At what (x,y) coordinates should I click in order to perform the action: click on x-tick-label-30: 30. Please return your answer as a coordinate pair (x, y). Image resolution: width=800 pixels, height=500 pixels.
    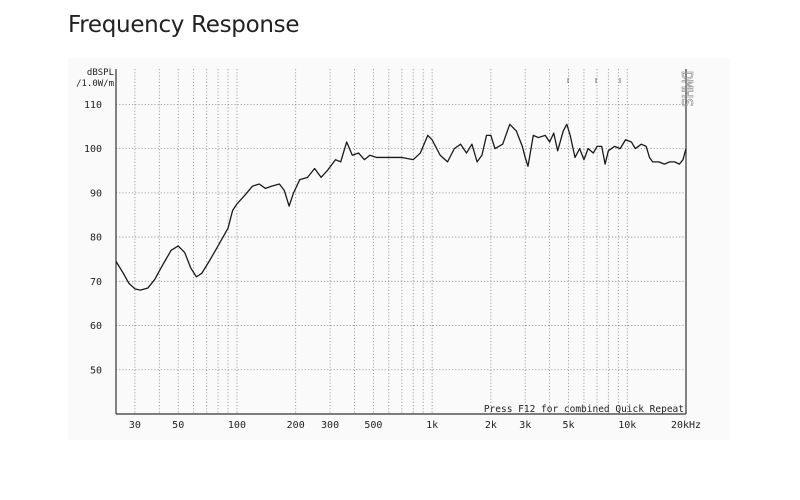
    Looking at the image, I should click on (135, 425).